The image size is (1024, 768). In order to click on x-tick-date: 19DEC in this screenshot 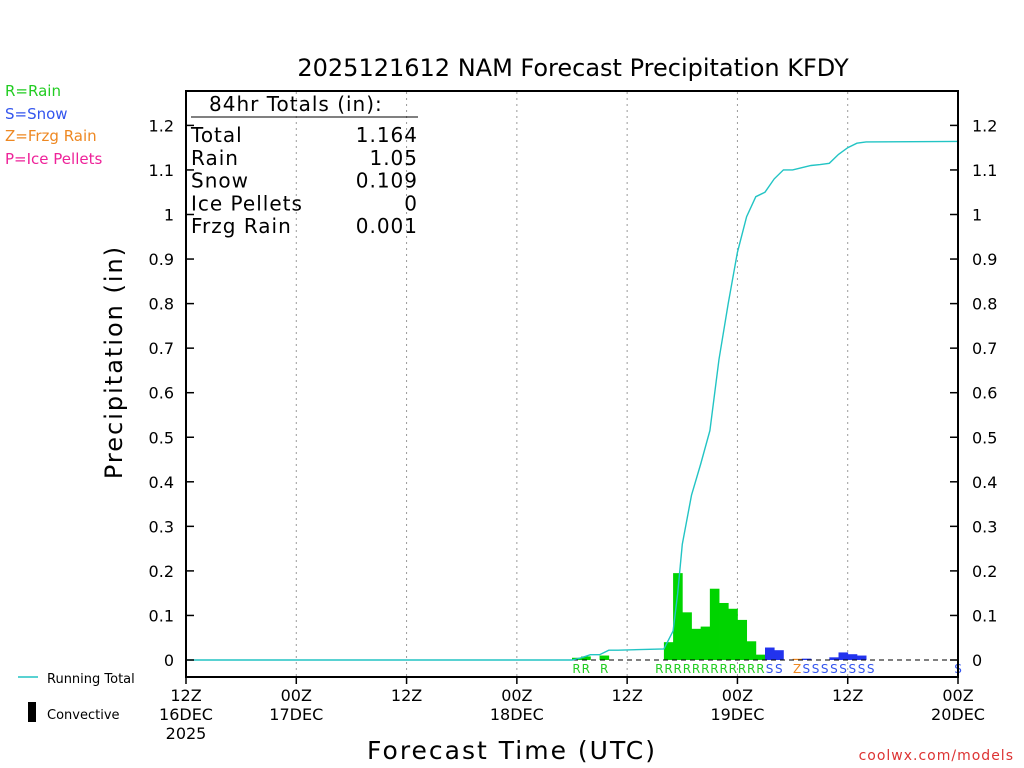, I will do `click(737, 714)`.